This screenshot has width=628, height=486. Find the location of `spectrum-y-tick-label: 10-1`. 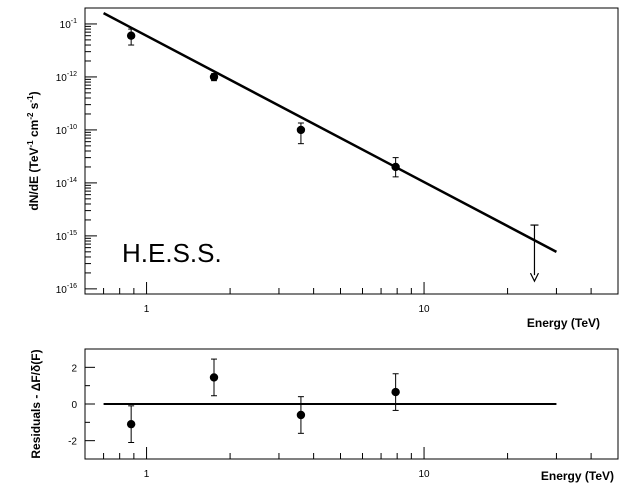

spectrum-y-tick-label: 10-1 is located at coordinates (68, 24).